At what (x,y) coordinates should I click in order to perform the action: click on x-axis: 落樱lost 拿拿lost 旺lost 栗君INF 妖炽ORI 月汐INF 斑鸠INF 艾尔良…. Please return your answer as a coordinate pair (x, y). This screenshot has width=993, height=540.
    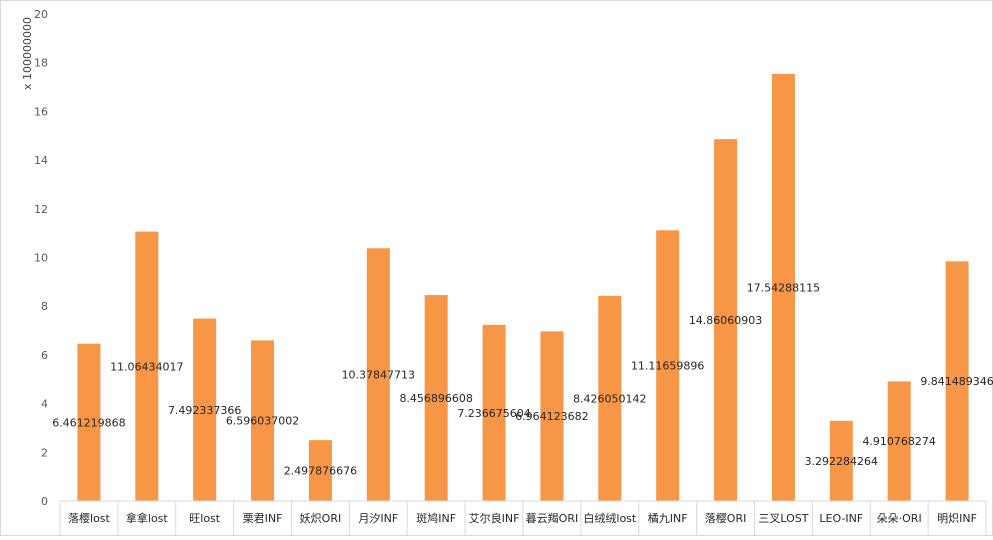
    Looking at the image, I should click on (523, 517).